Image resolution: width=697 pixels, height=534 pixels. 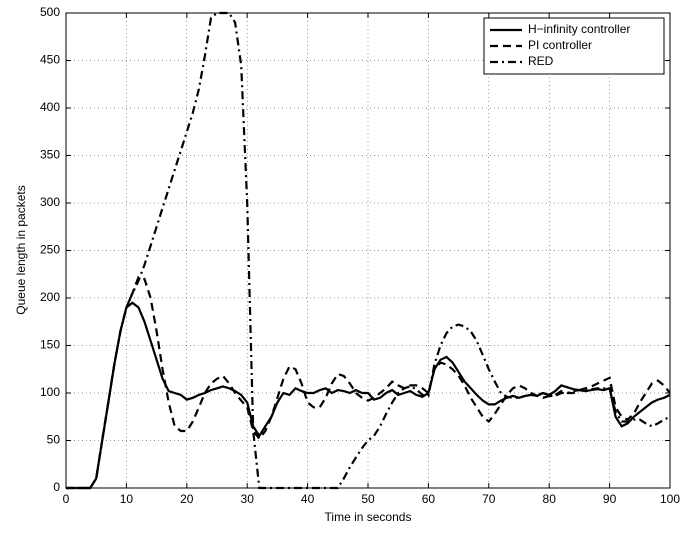 What do you see at coordinates (187, 499) in the screenshot?
I see `x-tick-label: 20` at bounding box center [187, 499].